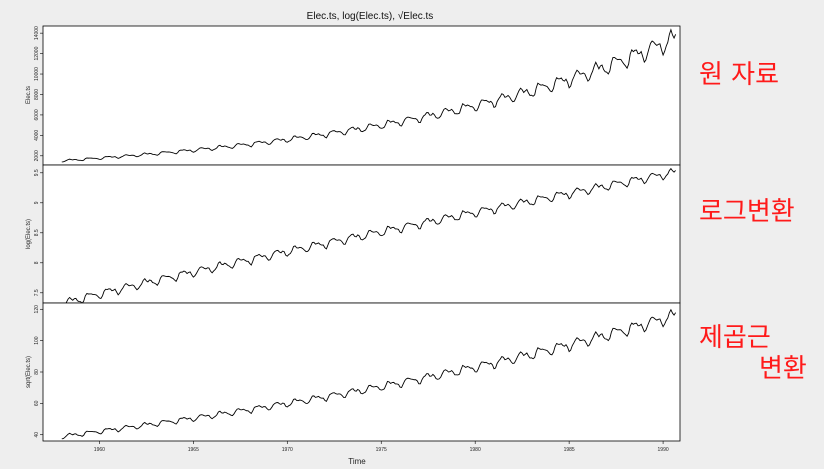 Image resolution: width=824 pixels, height=469 pixels. Describe the element at coordinates (37, 292) in the screenshot. I see `panel-log-ytick-label: 7.5` at that location.